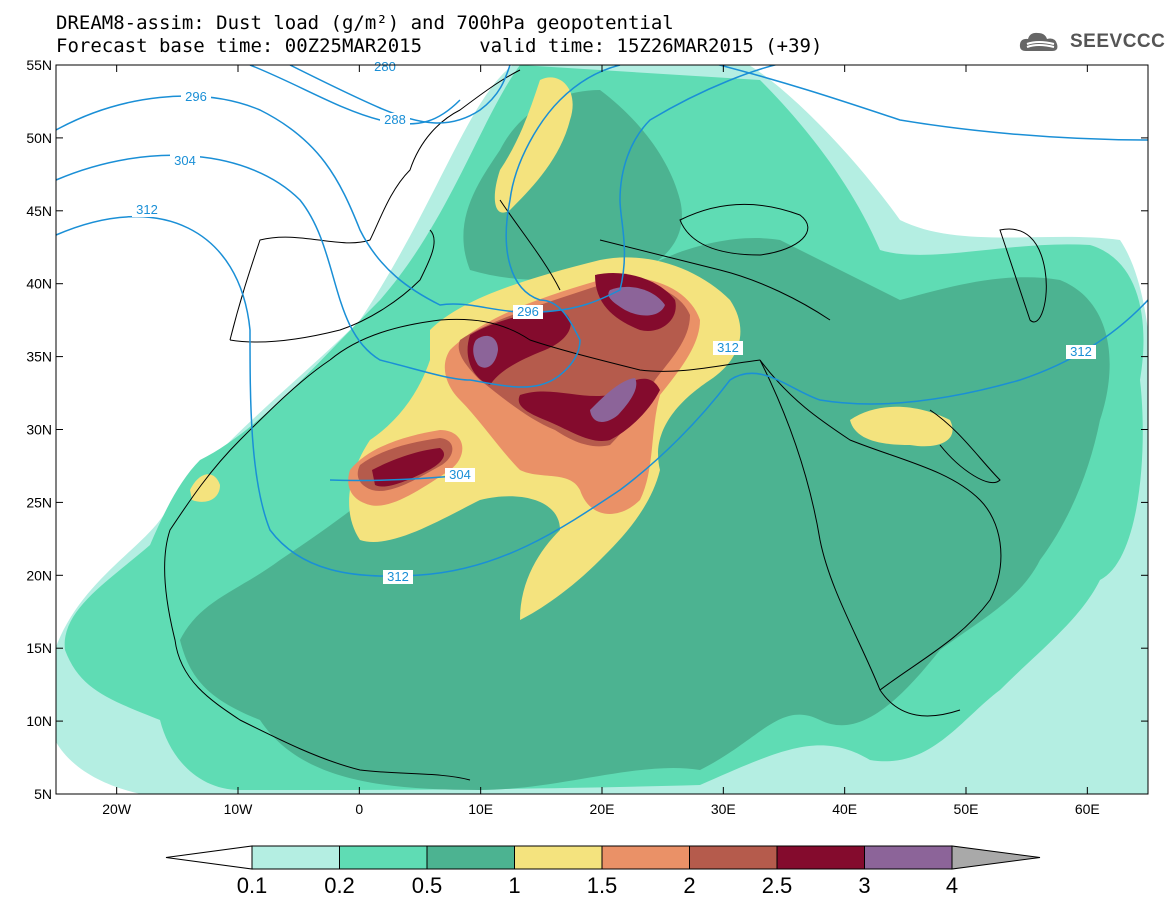 This screenshot has height=907, width=1165. Describe the element at coordinates (996, 857) in the screenshot. I see `colorbar-over-triangle` at that location.